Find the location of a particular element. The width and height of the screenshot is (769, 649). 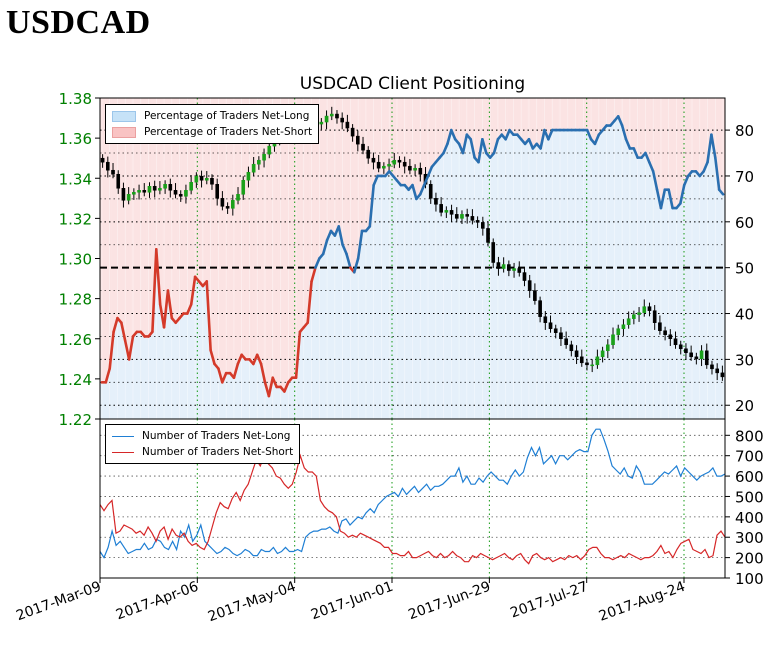

legend-item-net-short: Percentage of Traders Net-Short is located at coordinates (212, 132).